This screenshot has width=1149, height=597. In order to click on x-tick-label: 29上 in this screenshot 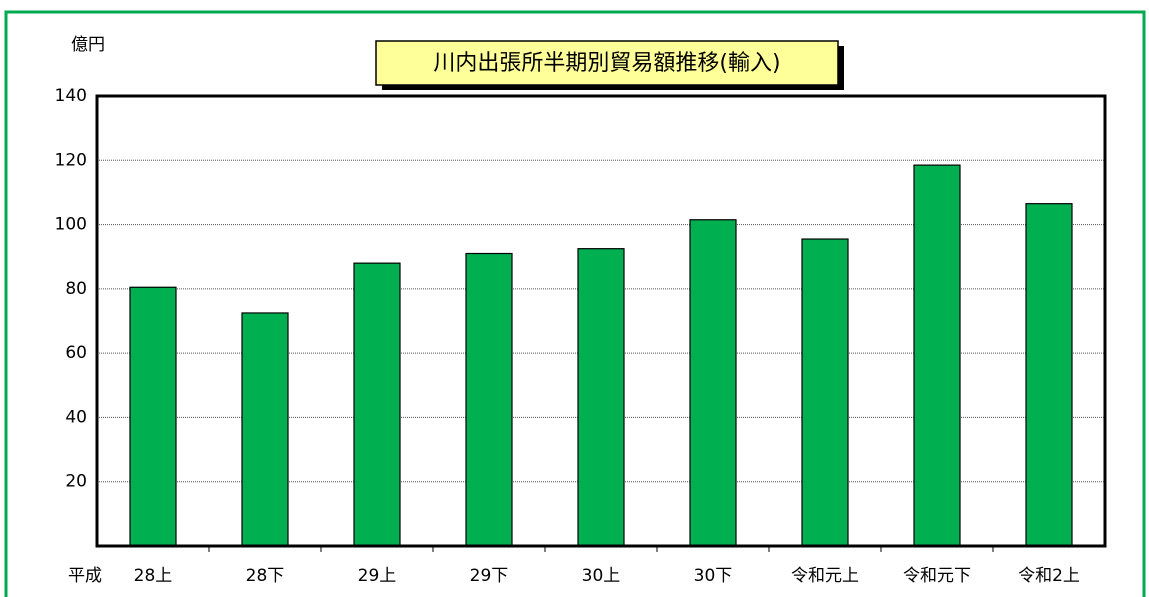, I will do `click(377, 576)`.